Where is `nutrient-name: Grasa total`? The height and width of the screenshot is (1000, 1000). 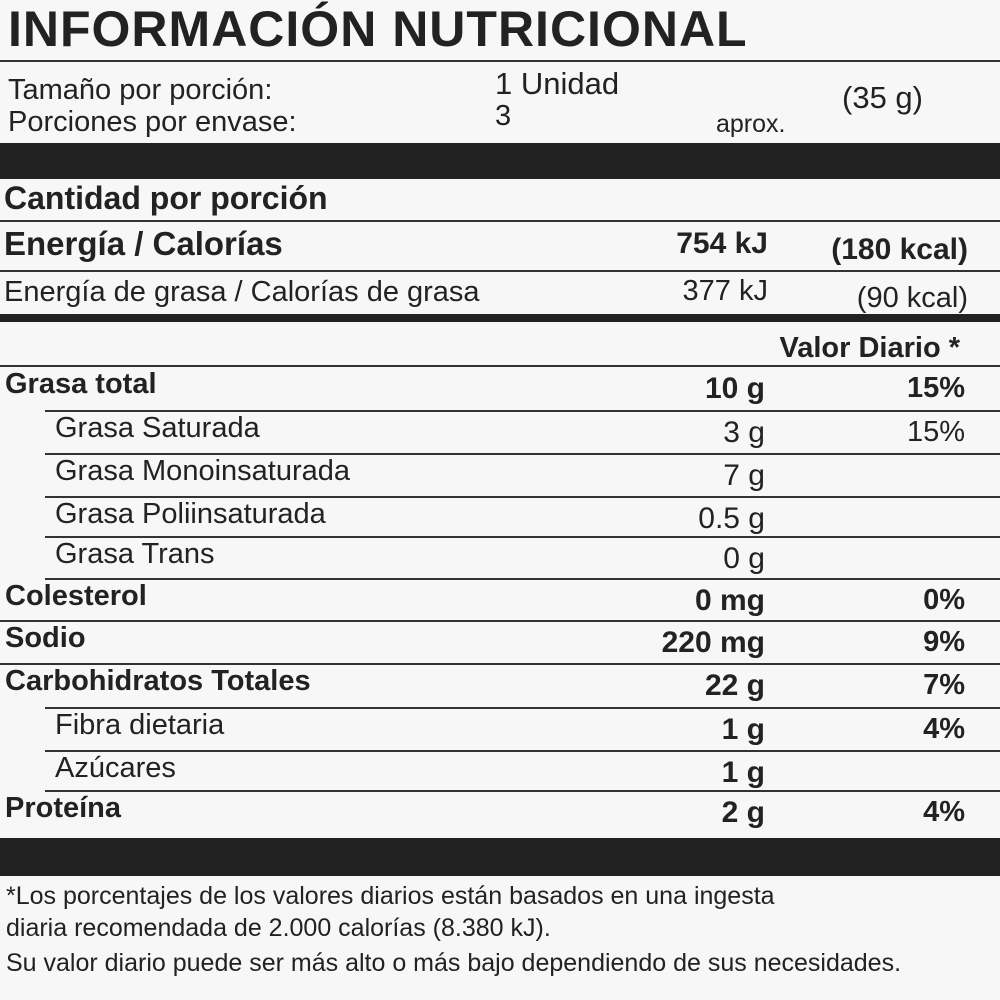 nutrient-name: Grasa total is located at coordinates (81, 384).